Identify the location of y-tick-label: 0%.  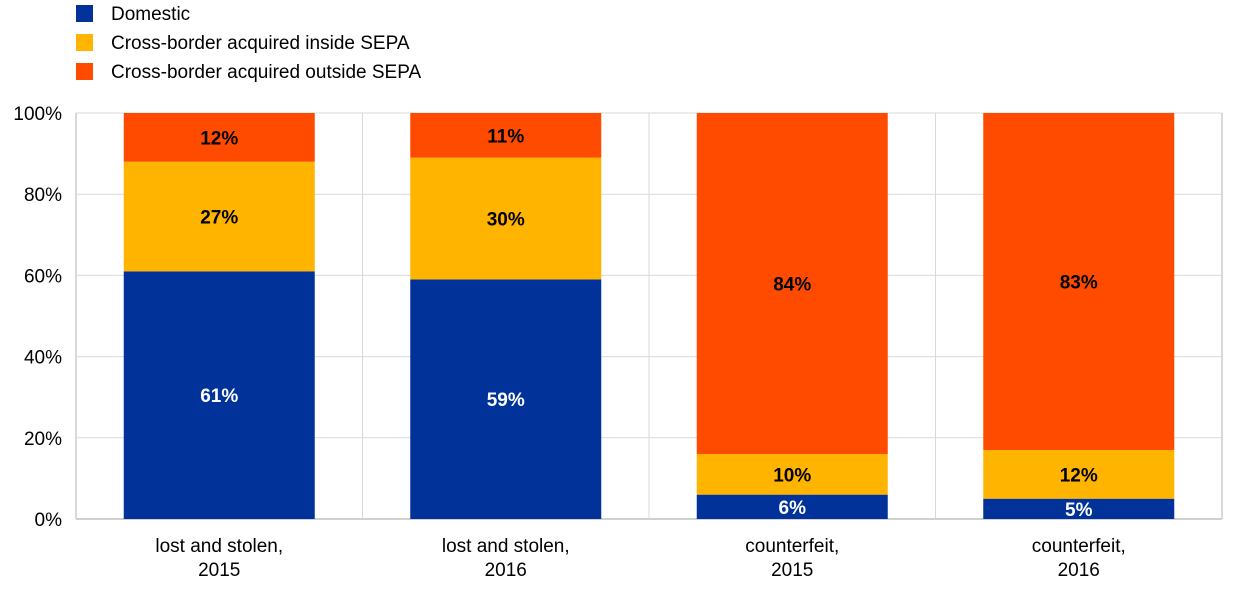
(49, 520).